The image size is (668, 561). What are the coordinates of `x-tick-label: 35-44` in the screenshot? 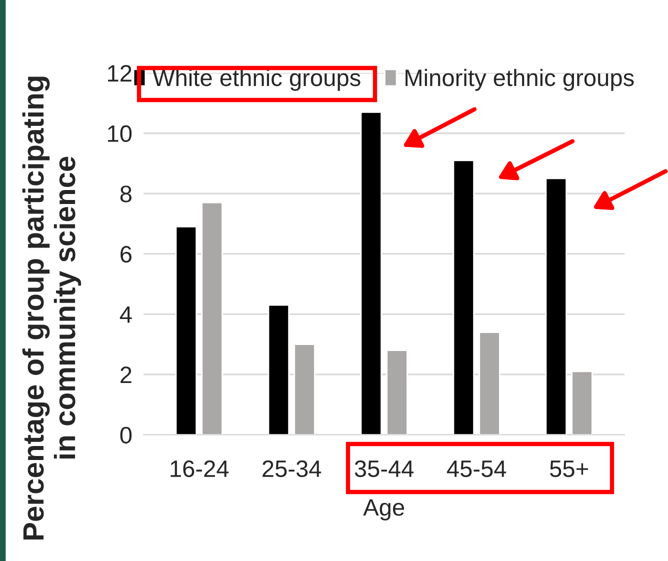 It's located at (384, 469).